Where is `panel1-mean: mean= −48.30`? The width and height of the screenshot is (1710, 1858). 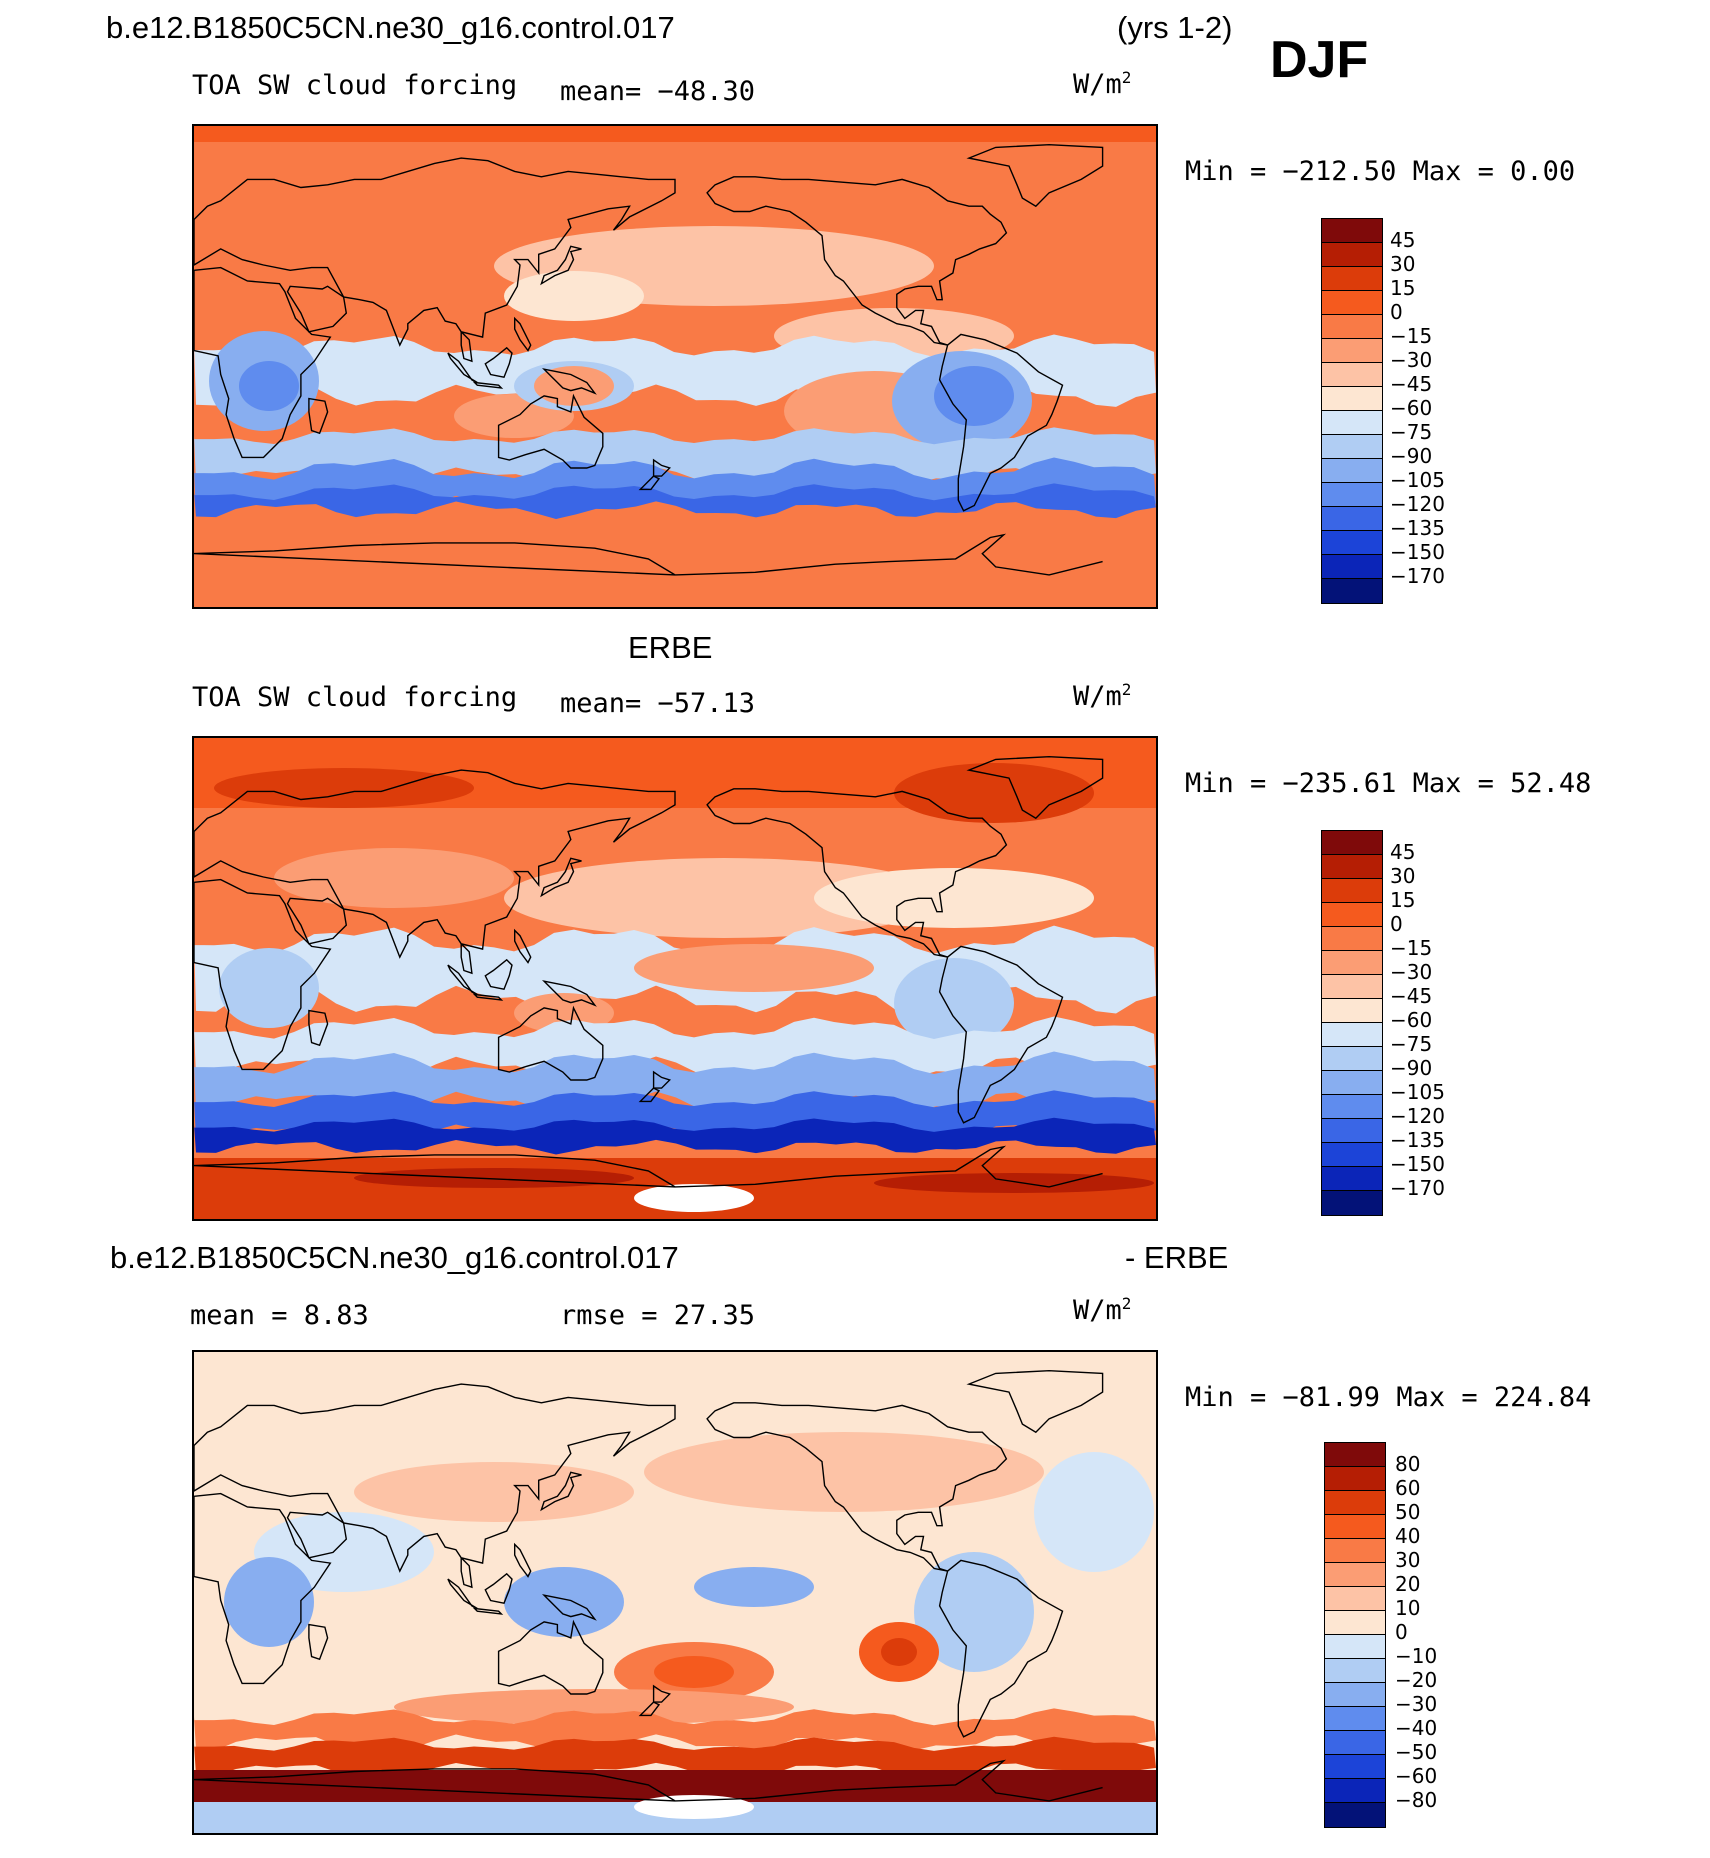 panel1-mean: mean= −48.30 is located at coordinates (658, 91).